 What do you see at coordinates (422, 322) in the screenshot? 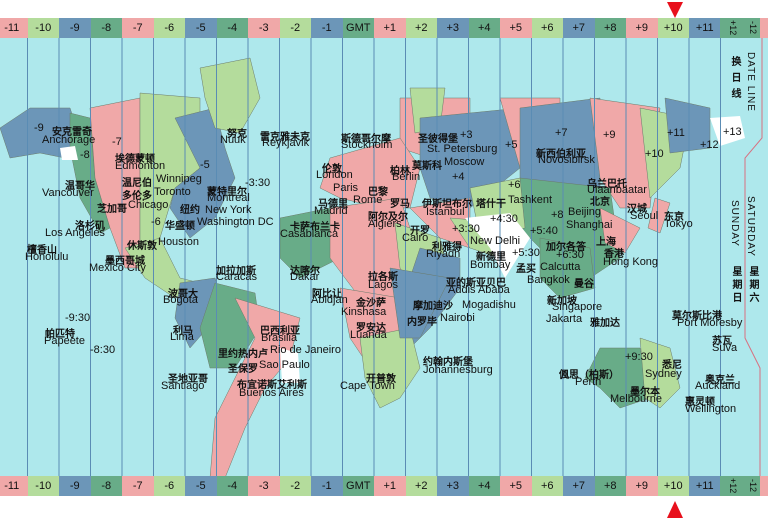
I see `city-name-zh: 内罗毕` at bounding box center [422, 322].